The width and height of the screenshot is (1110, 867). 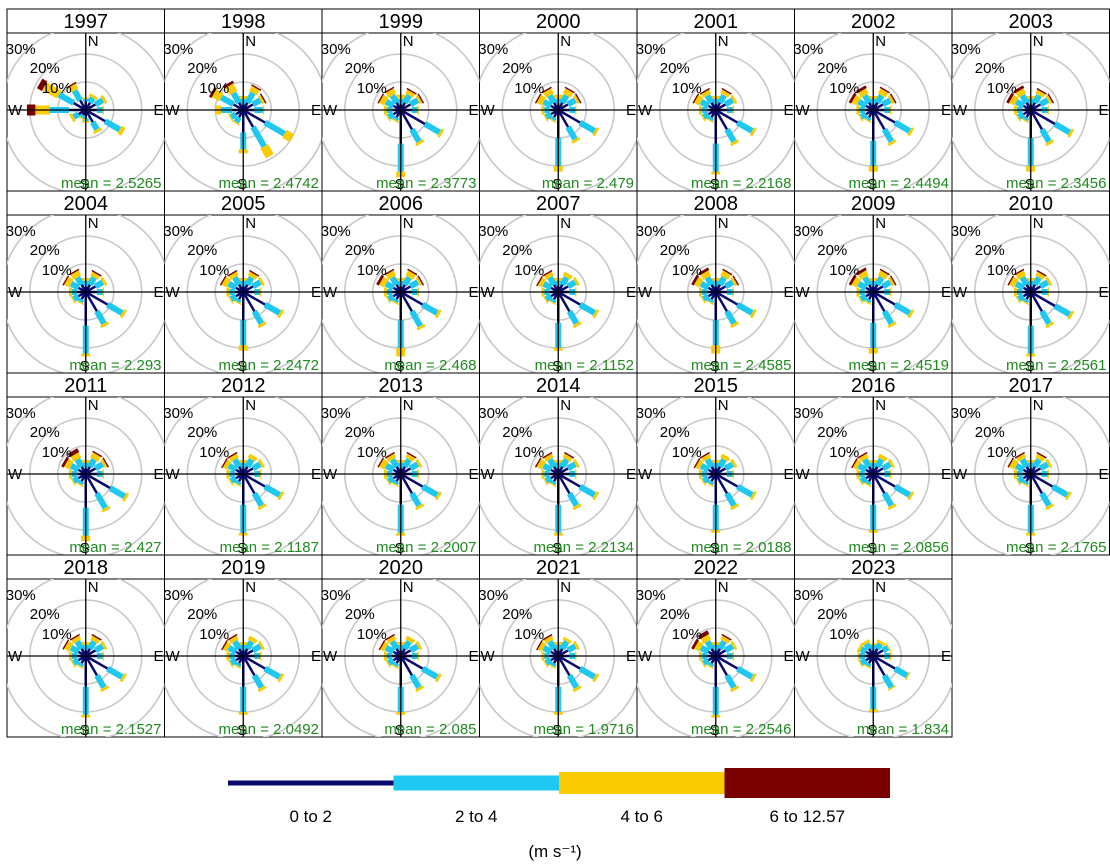 What do you see at coordinates (716, 386) in the screenshot?
I see `panel-title: 2015` at bounding box center [716, 386].